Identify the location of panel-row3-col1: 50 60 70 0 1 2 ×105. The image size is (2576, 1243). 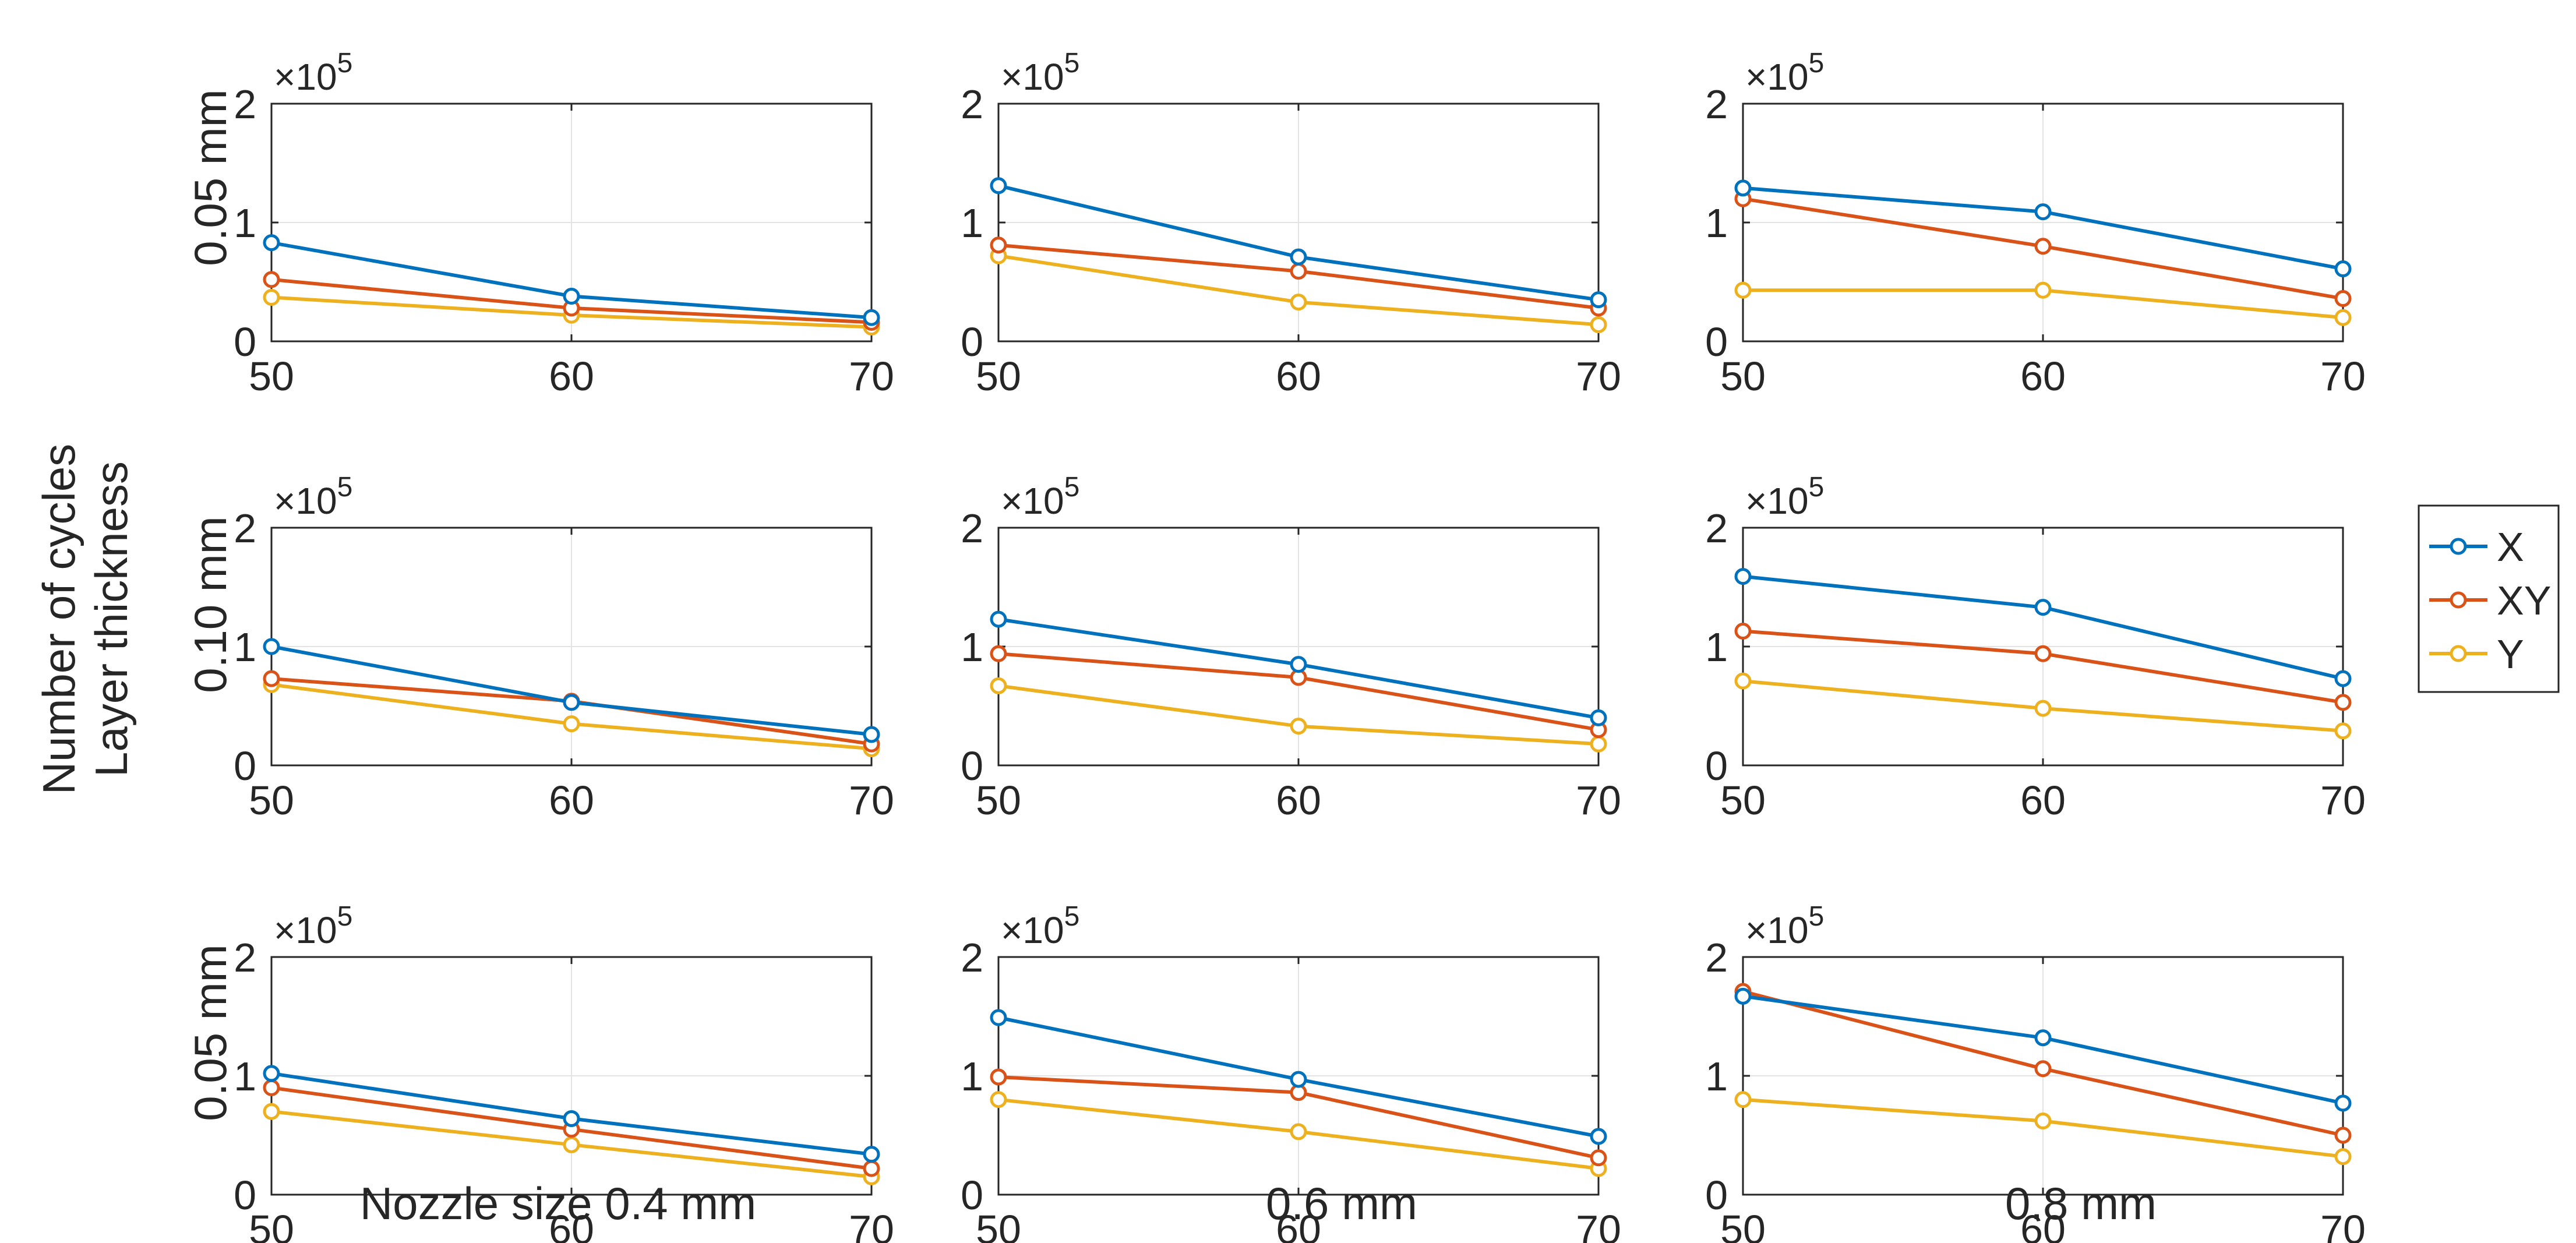
(564, 1072).